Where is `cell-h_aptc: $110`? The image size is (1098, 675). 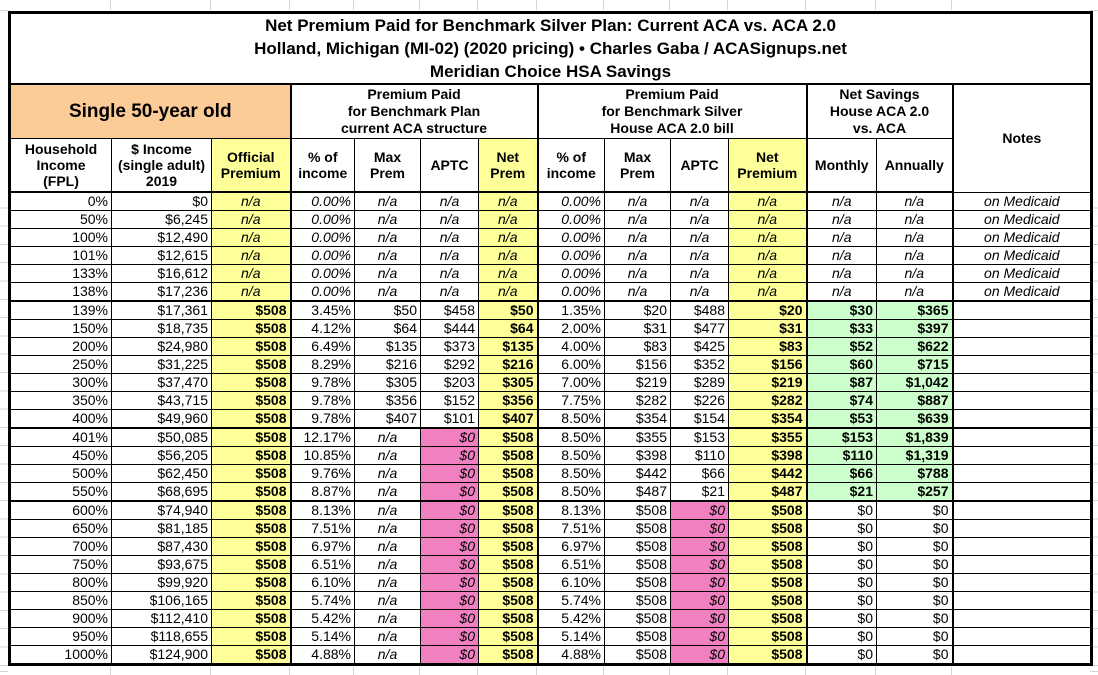 cell-h_aptc: $110 is located at coordinates (699, 455).